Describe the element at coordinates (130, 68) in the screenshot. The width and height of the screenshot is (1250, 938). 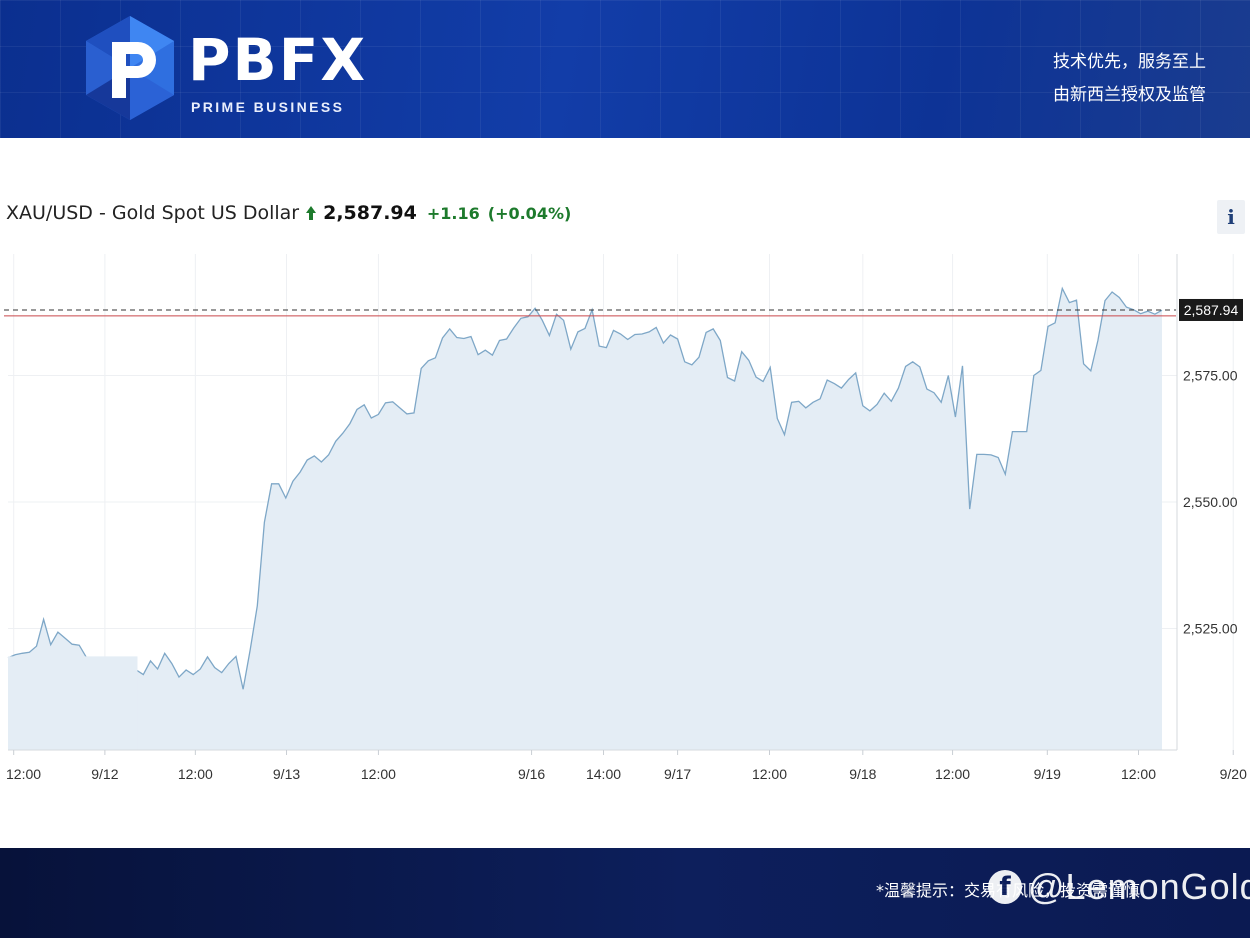
I see `pbfx-logo-icon` at that location.